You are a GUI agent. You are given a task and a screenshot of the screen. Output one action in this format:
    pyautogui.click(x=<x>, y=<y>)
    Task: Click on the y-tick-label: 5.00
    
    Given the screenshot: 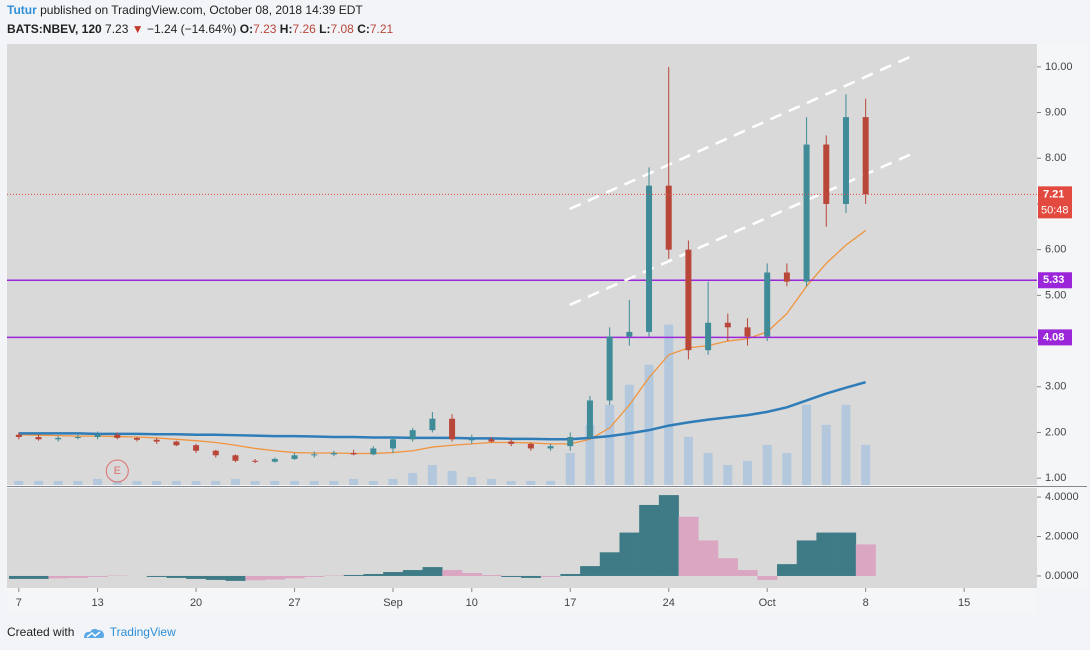 What is the action you would take?
    pyautogui.click(x=1055, y=295)
    